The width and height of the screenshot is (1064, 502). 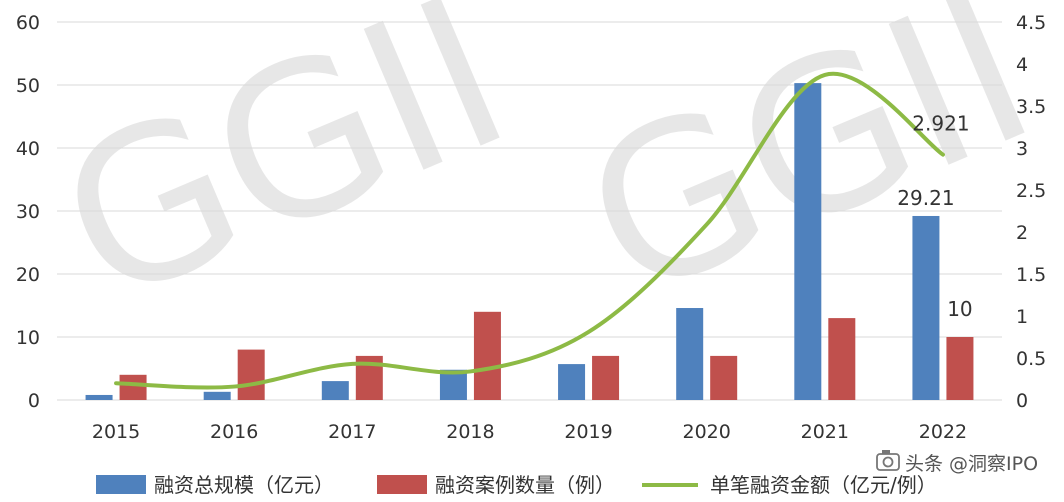 What do you see at coordinates (825, 432) in the screenshot?
I see `x-tick-label: 2021` at bounding box center [825, 432].